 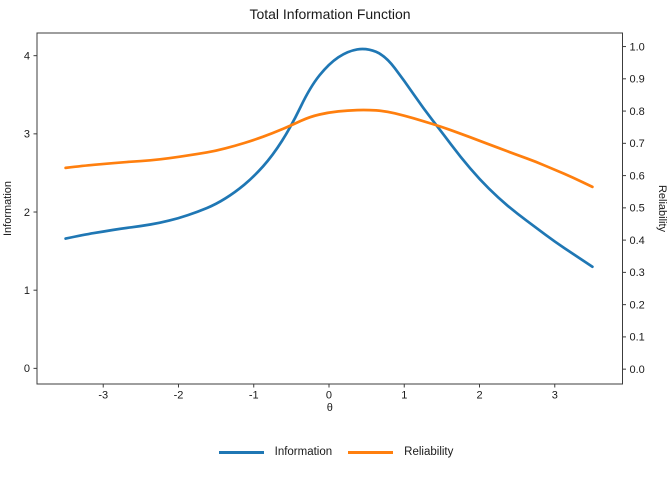 I want to click on y-right-tick-label: 0.4, so click(x=637, y=241).